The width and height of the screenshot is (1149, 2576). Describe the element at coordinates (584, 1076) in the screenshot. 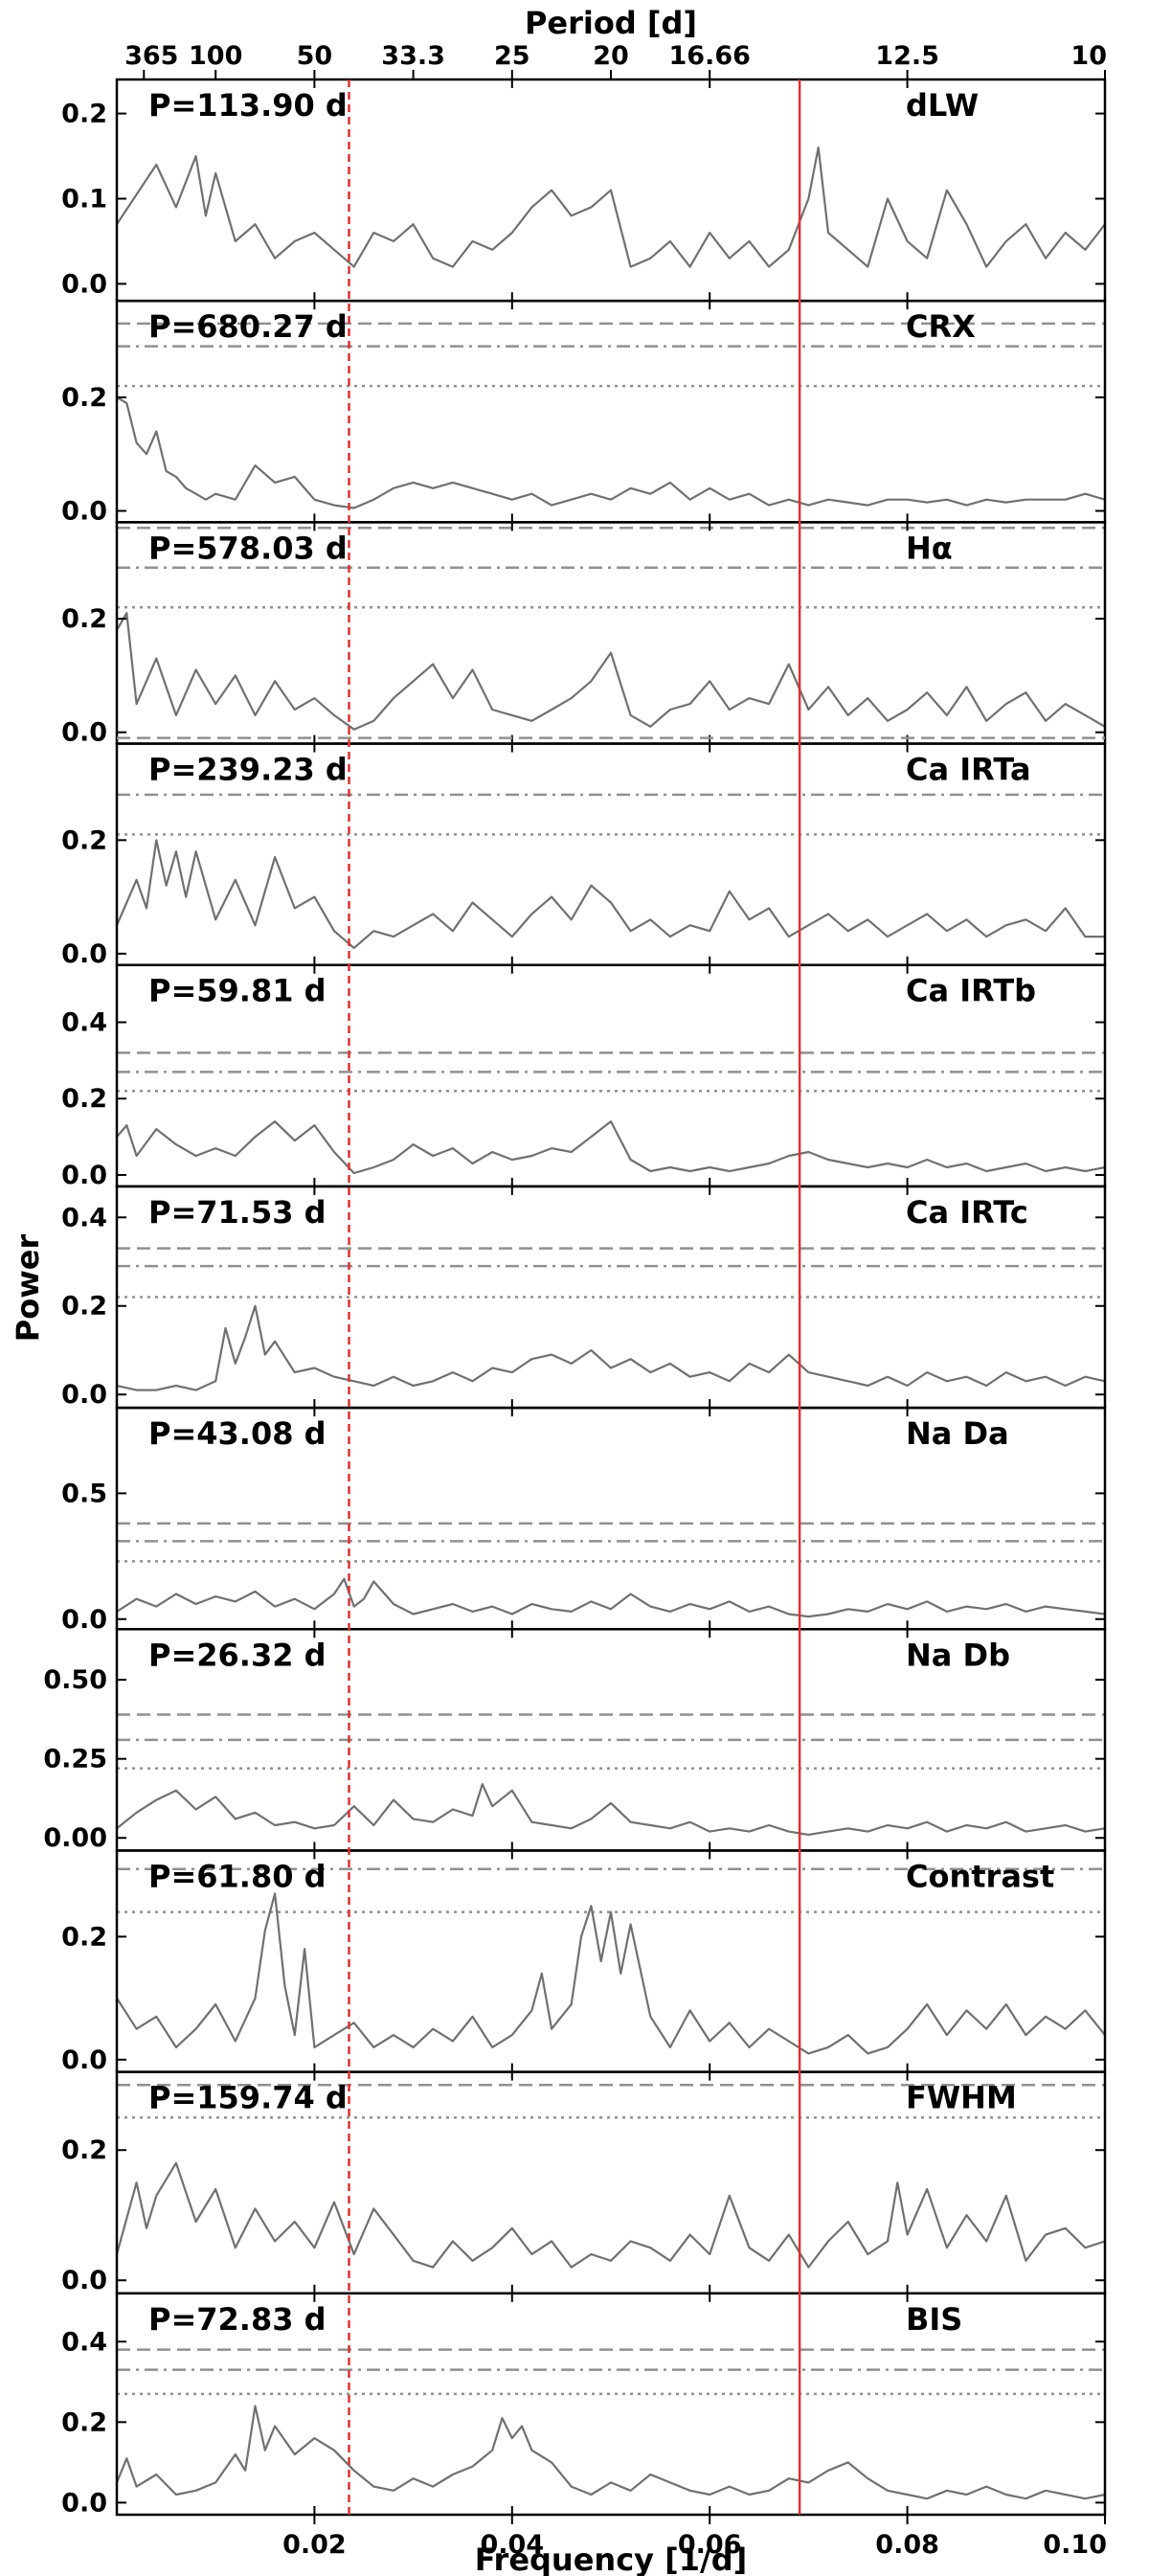

I see `panel-ca-irtb: 0.0 0.2 0.4 P=59.81 d Ca IRTb` at that location.